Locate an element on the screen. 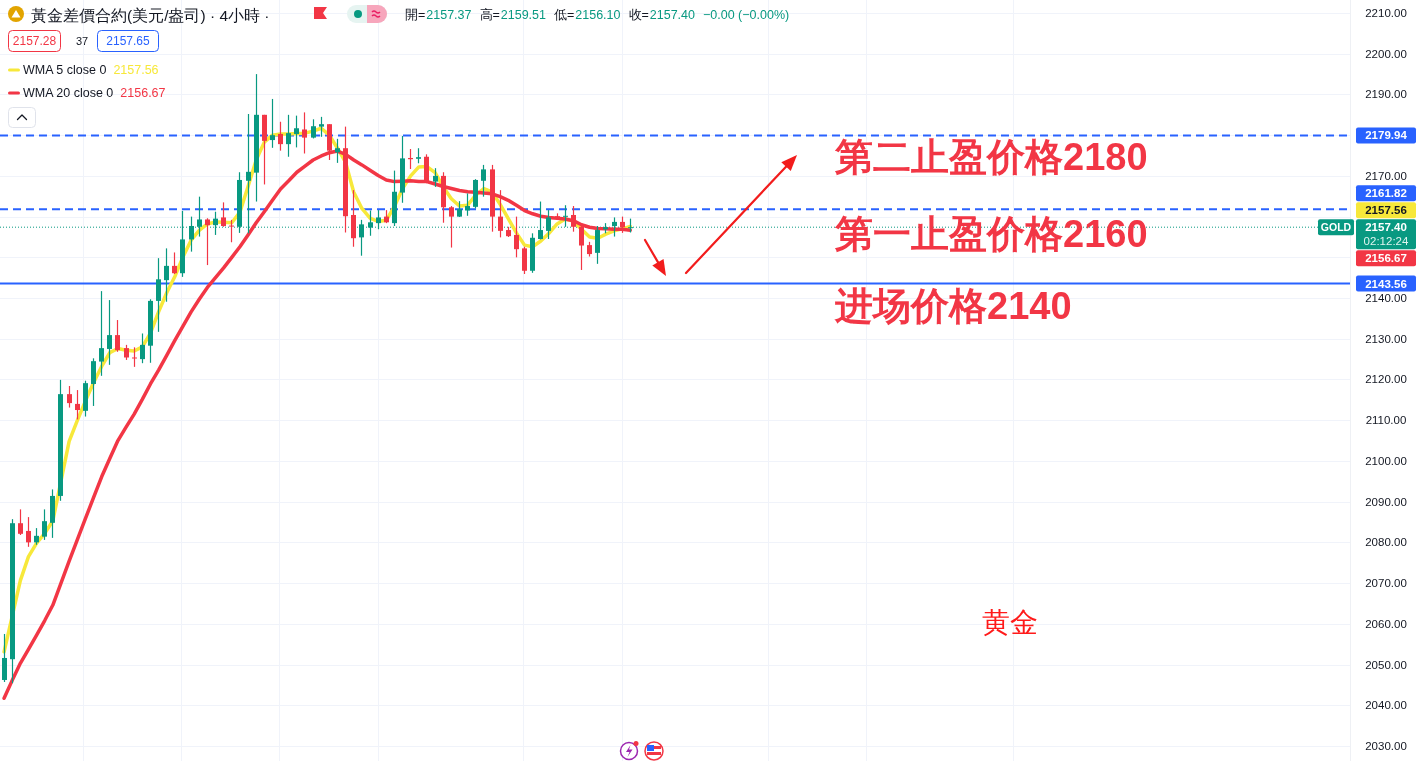 The height and width of the screenshot is (761, 1423). y-tick-label: 2060.00 is located at coordinates (1386, 623).